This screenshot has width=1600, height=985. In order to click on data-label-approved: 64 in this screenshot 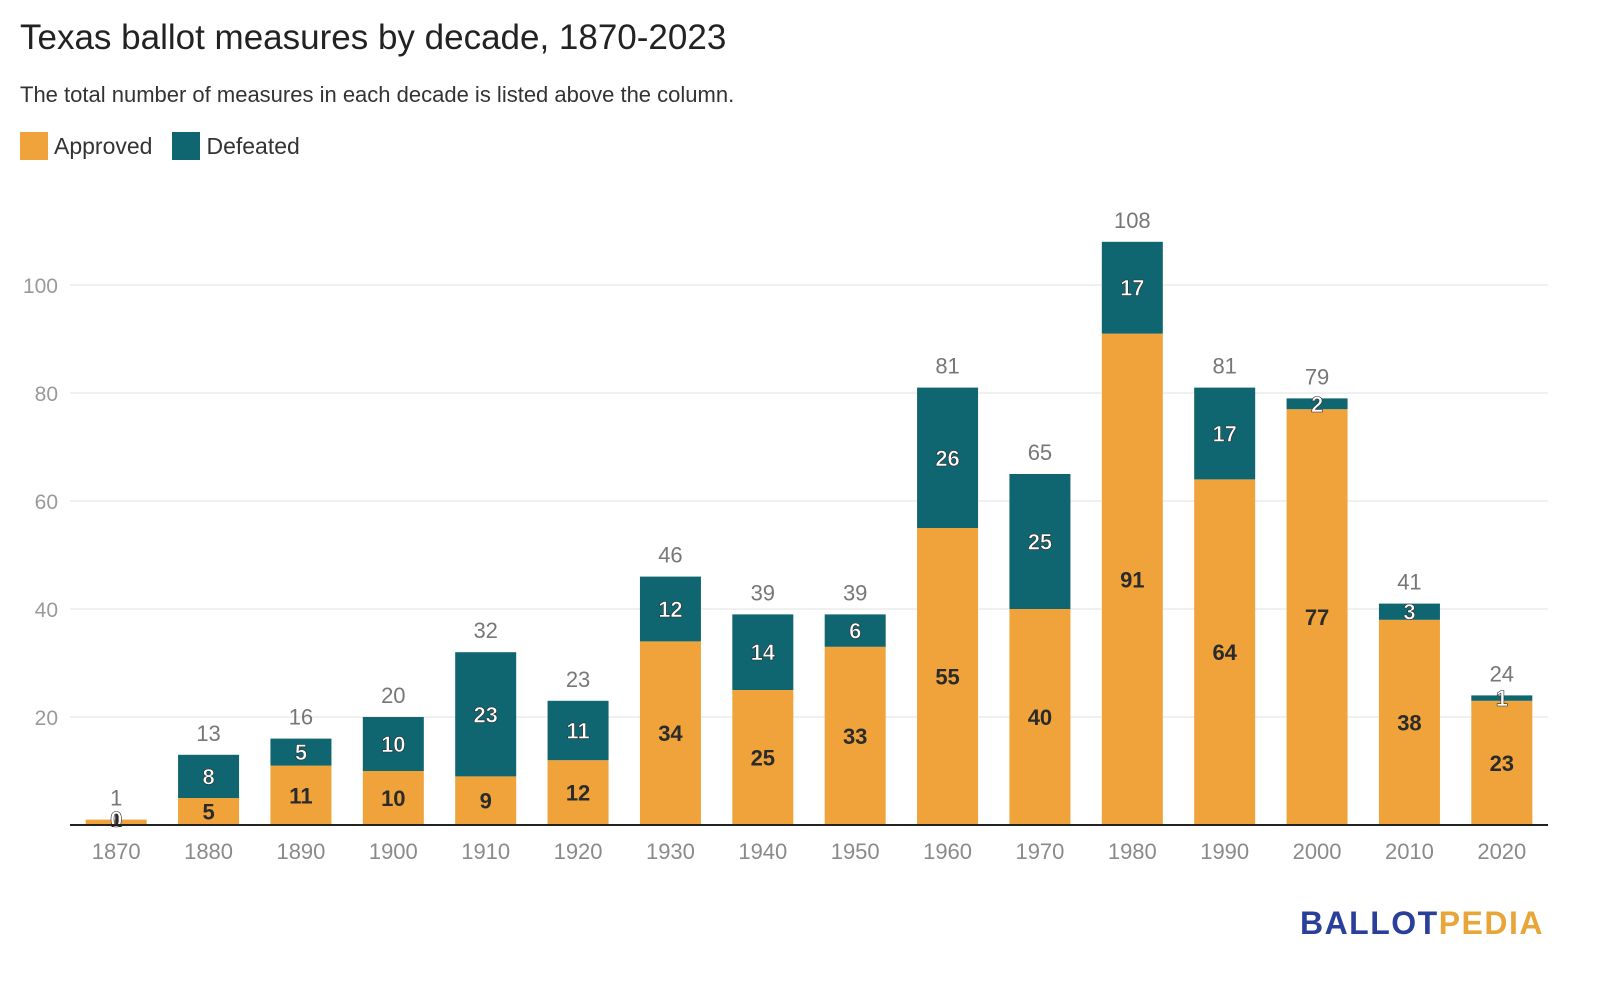, I will do `click(1224, 652)`.